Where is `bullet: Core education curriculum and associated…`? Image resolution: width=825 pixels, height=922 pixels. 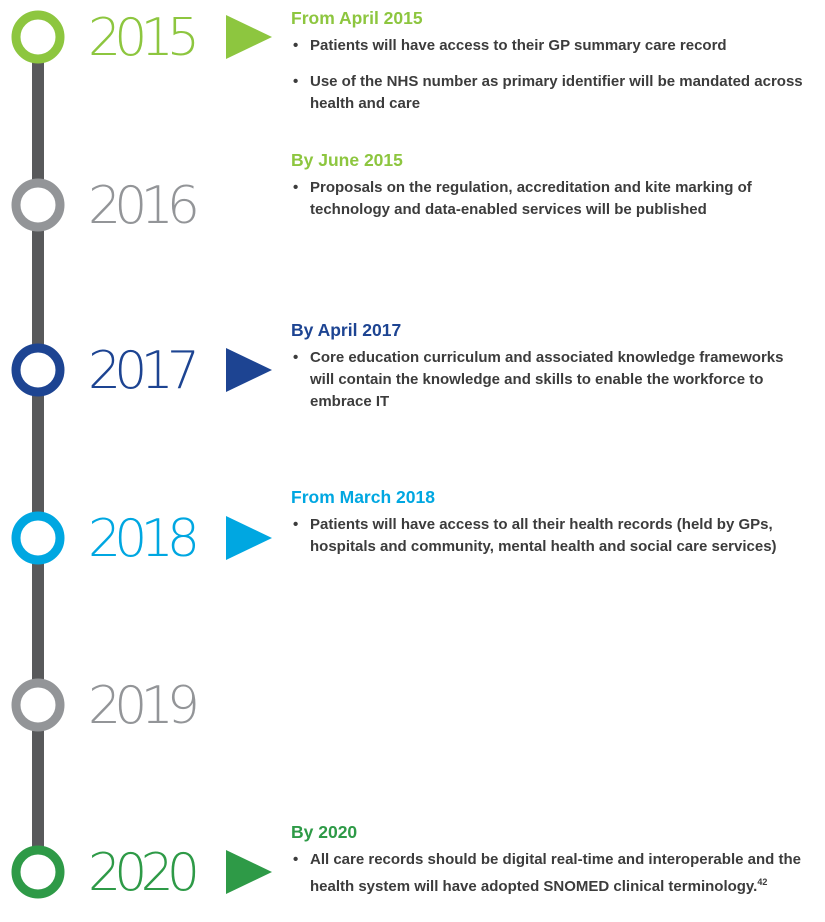 bullet: Core education curriculum and associated… is located at coordinates (550, 380).